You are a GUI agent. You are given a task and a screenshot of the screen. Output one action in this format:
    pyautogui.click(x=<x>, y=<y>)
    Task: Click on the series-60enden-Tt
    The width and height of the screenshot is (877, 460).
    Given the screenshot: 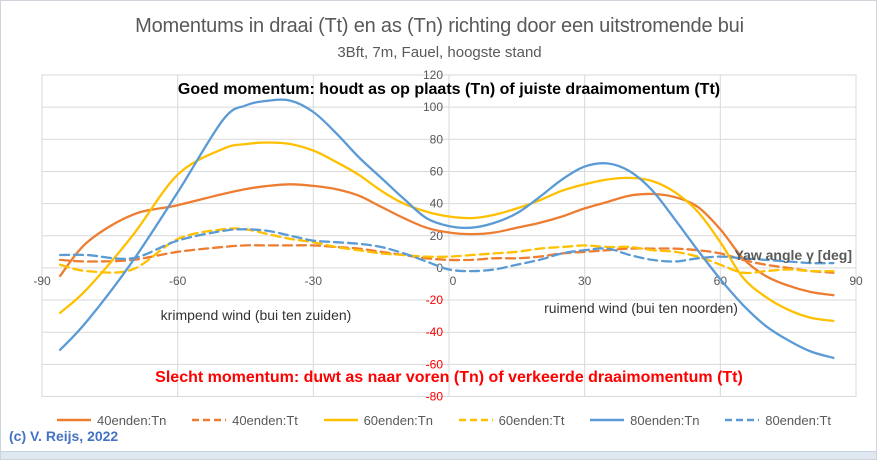 What is the action you would take?
    pyautogui.click(x=446, y=251)
    